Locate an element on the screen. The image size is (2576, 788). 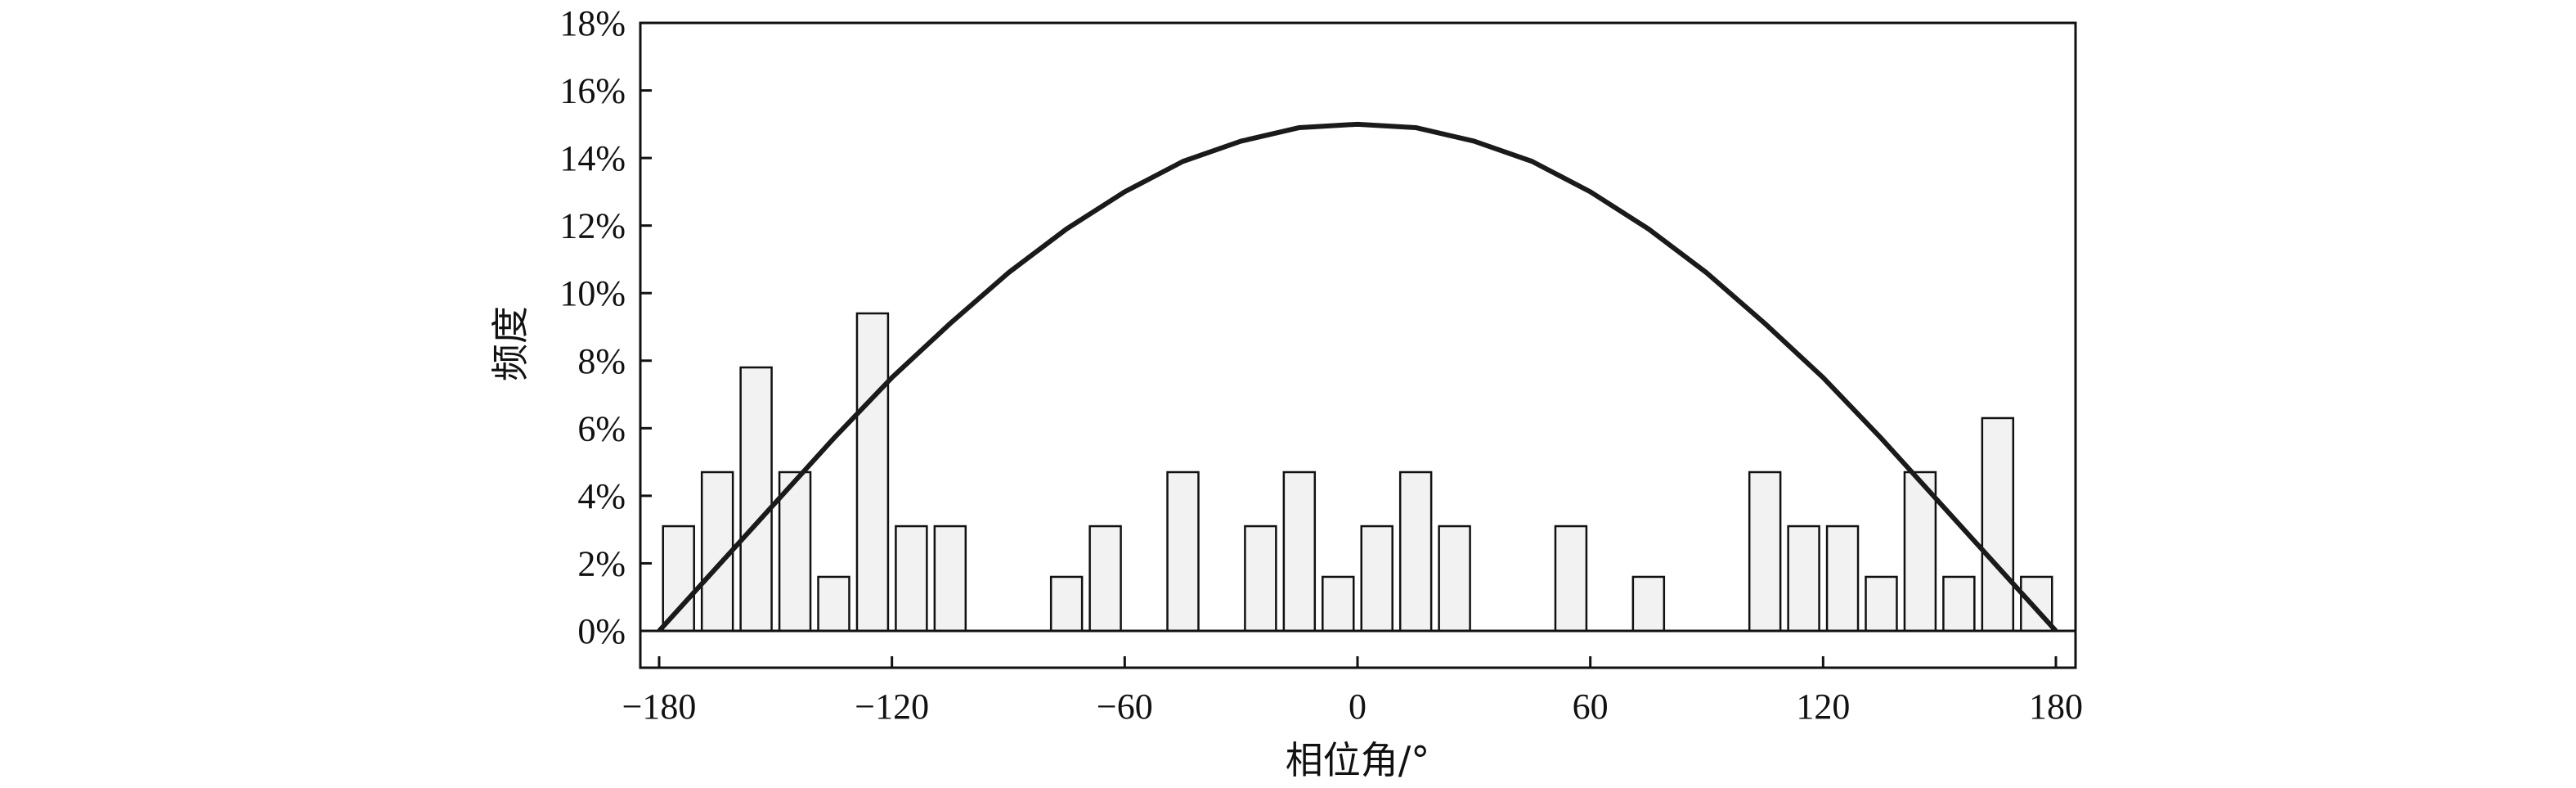
x-tick-label: −180 is located at coordinates (660, 707).